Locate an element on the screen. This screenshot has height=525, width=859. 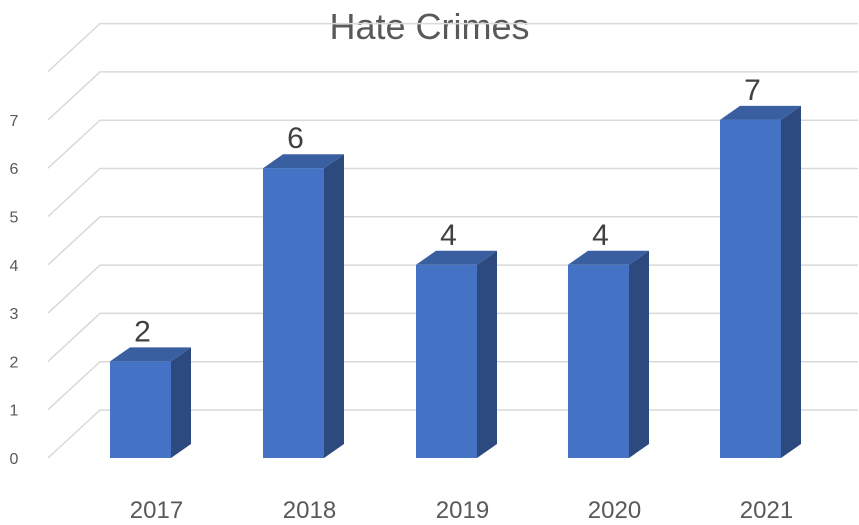
y-tick-label: 7 is located at coordinates (14, 121).